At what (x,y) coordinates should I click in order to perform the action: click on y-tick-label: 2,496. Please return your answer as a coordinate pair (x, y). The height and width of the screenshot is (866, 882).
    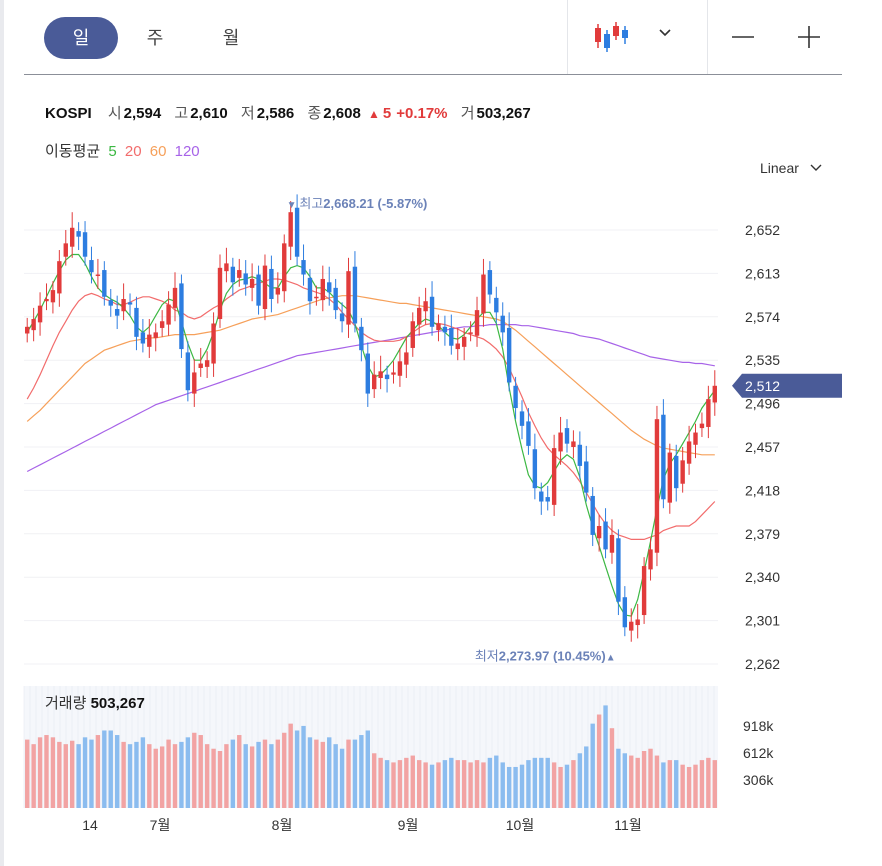
    Looking at the image, I should click on (762, 404).